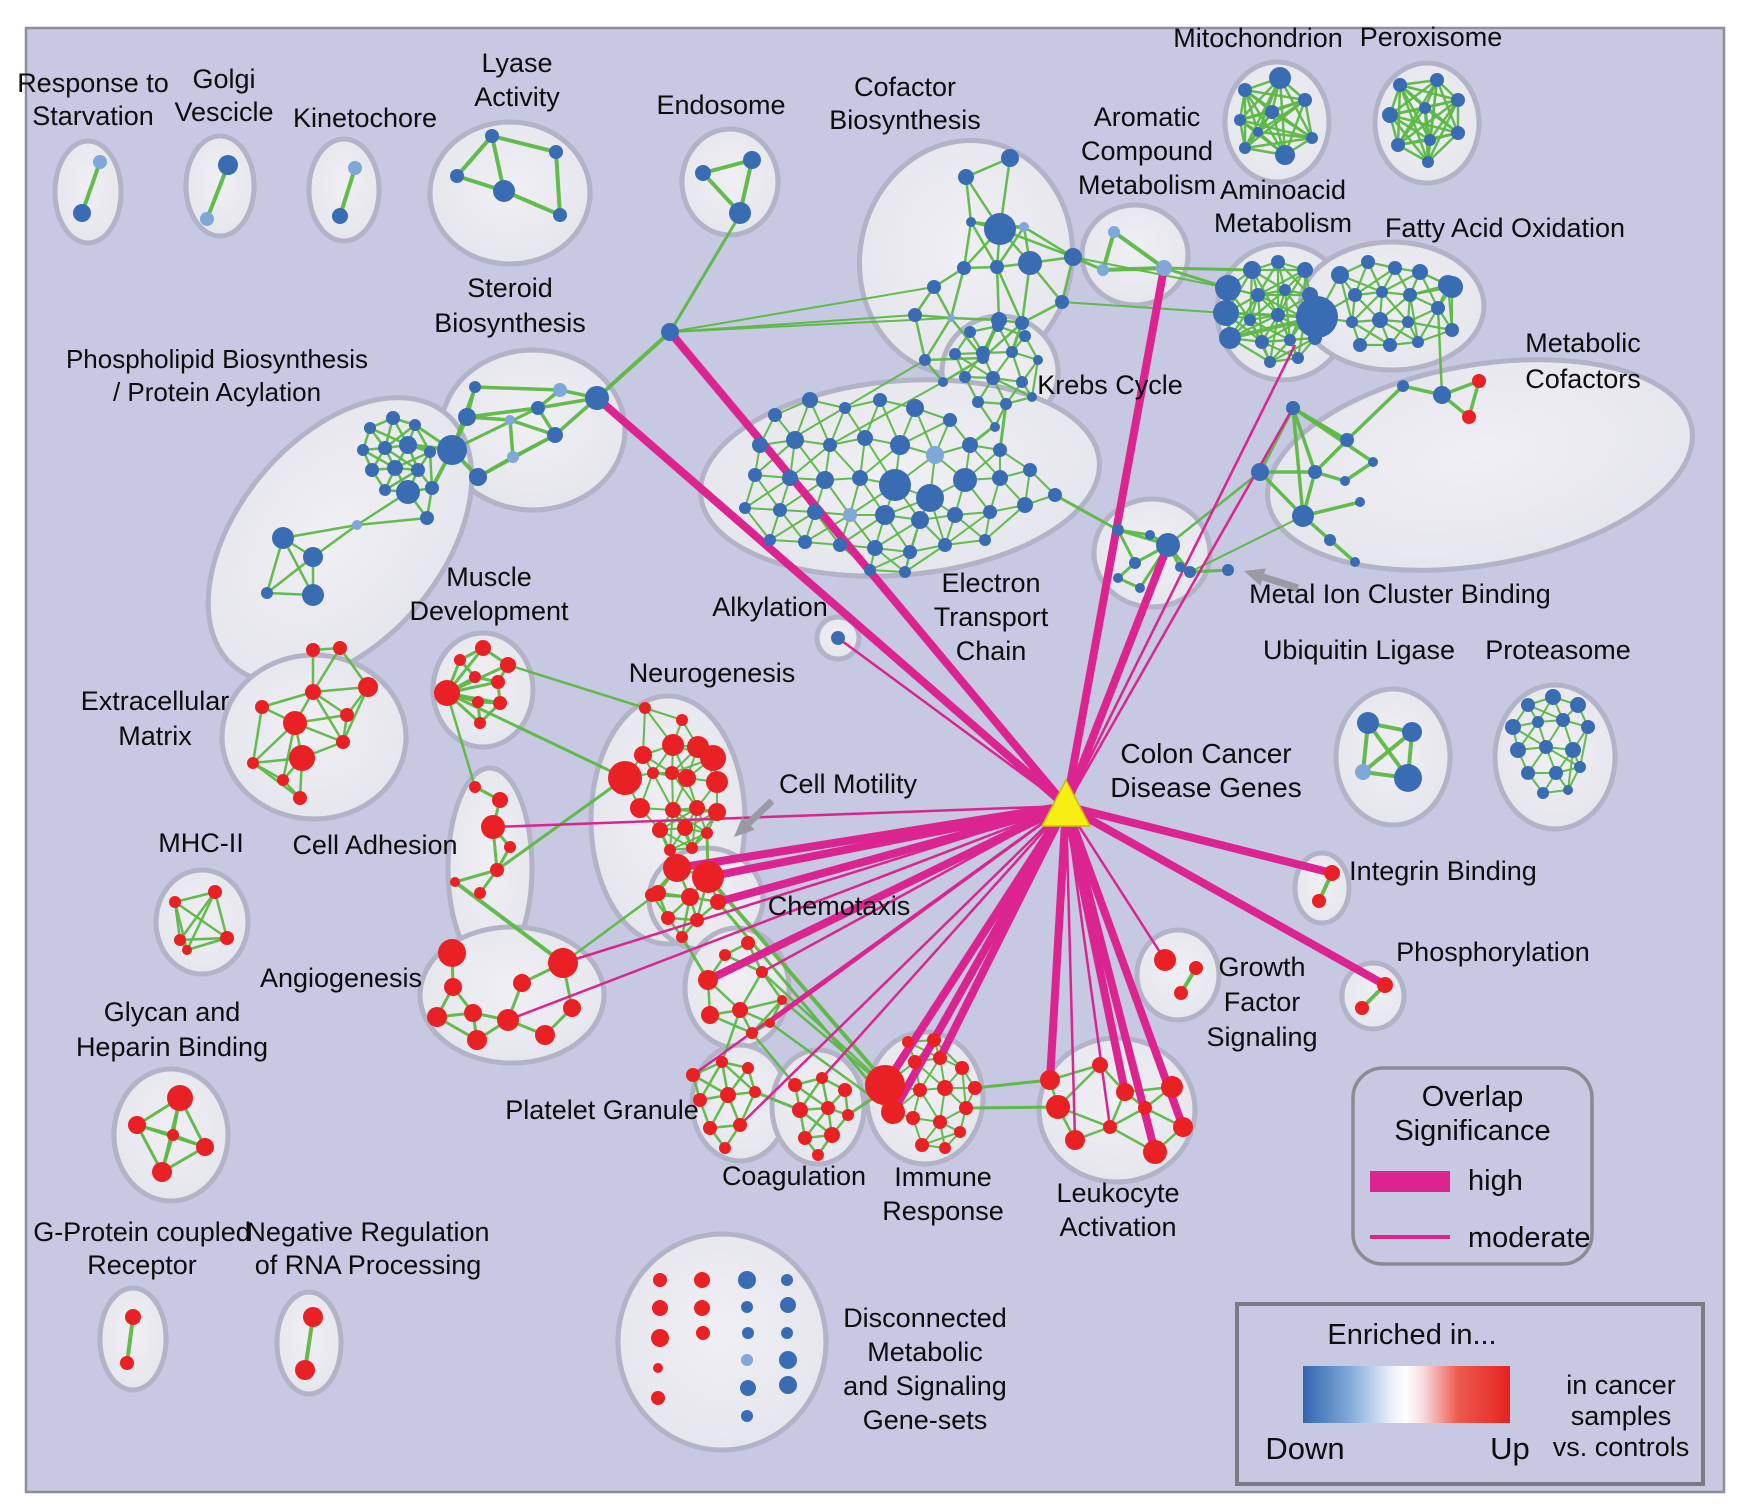  What do you see at coordinates (1012, 387) in the screenshot?
I see `green-edge-krebs-cycle` at bounding box center [1012, 387].